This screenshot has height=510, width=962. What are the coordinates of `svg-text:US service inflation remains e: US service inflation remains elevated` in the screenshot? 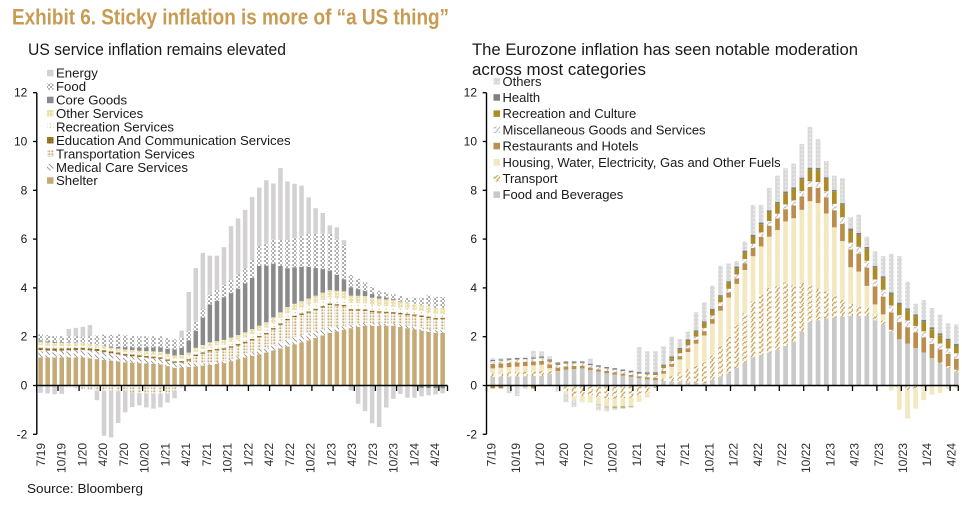 It's located at (157, 50).